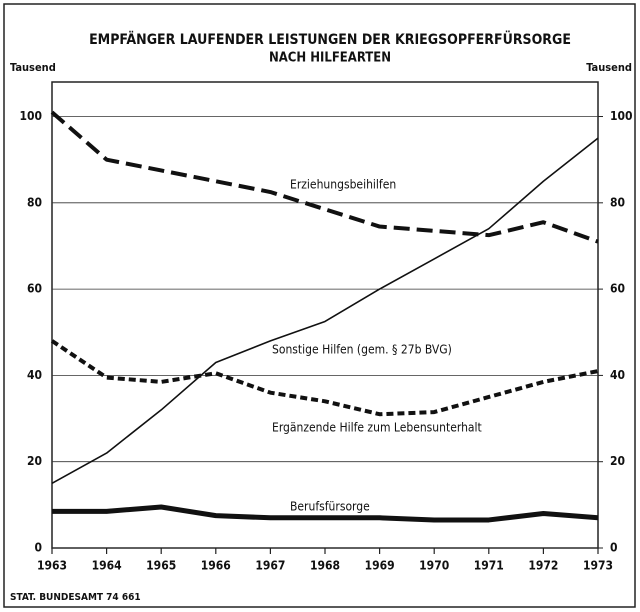  I want to click on x-tick-label: 1971, so click(489, 566).